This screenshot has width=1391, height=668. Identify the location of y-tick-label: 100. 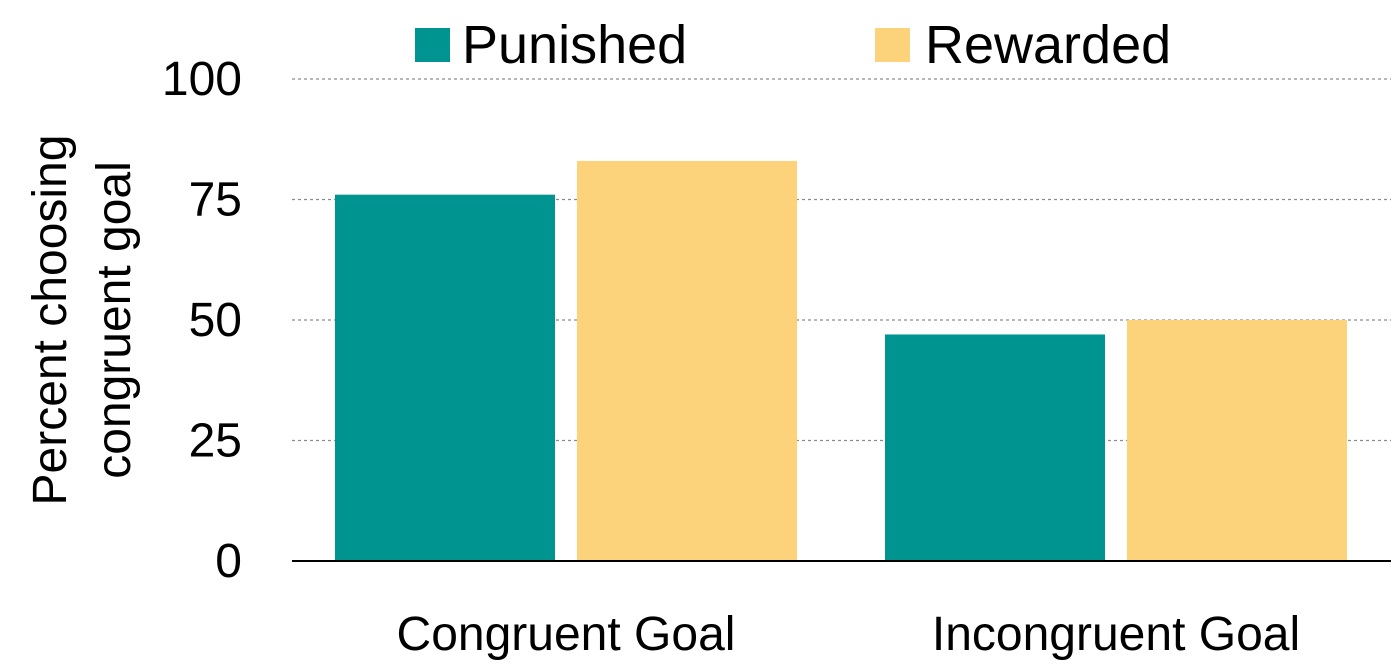
(202, 79).